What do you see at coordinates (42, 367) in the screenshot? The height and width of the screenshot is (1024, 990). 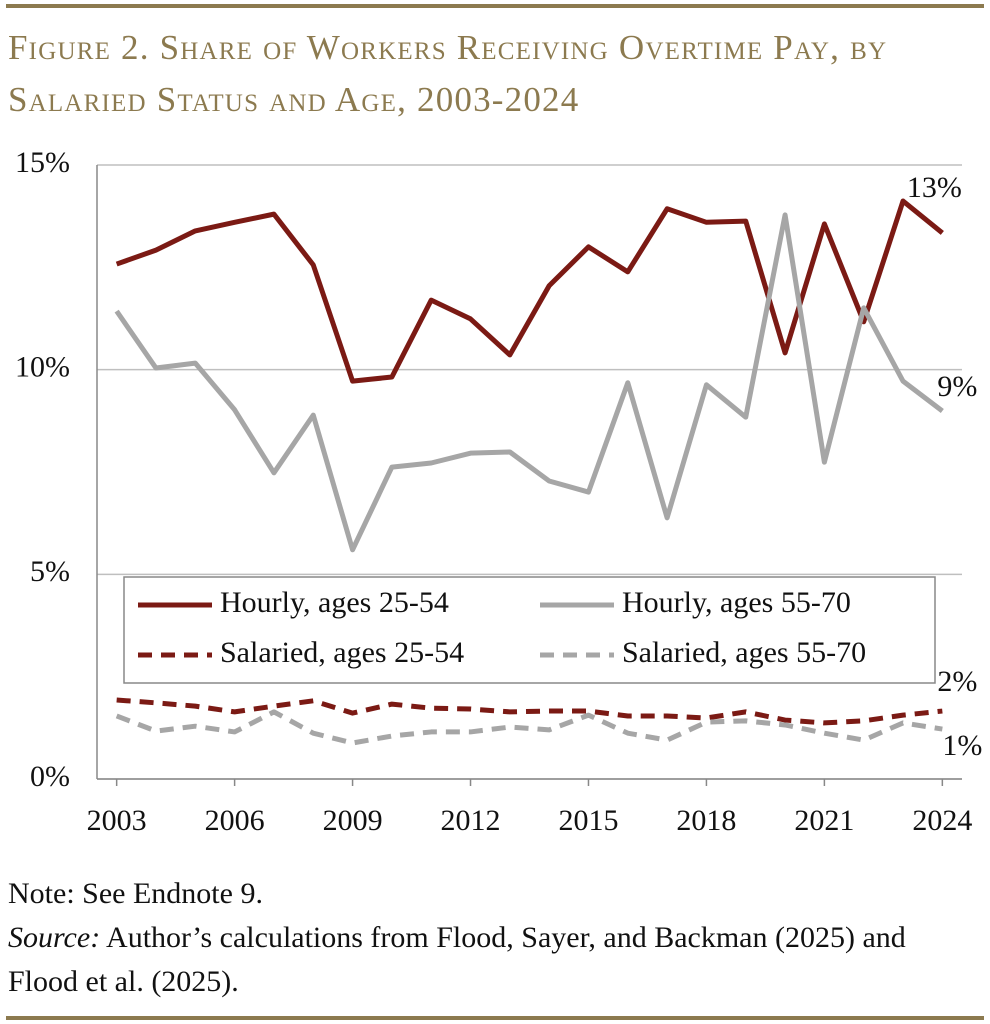 I see `y-tick-label: 10%` at bounding box center [42, 367].